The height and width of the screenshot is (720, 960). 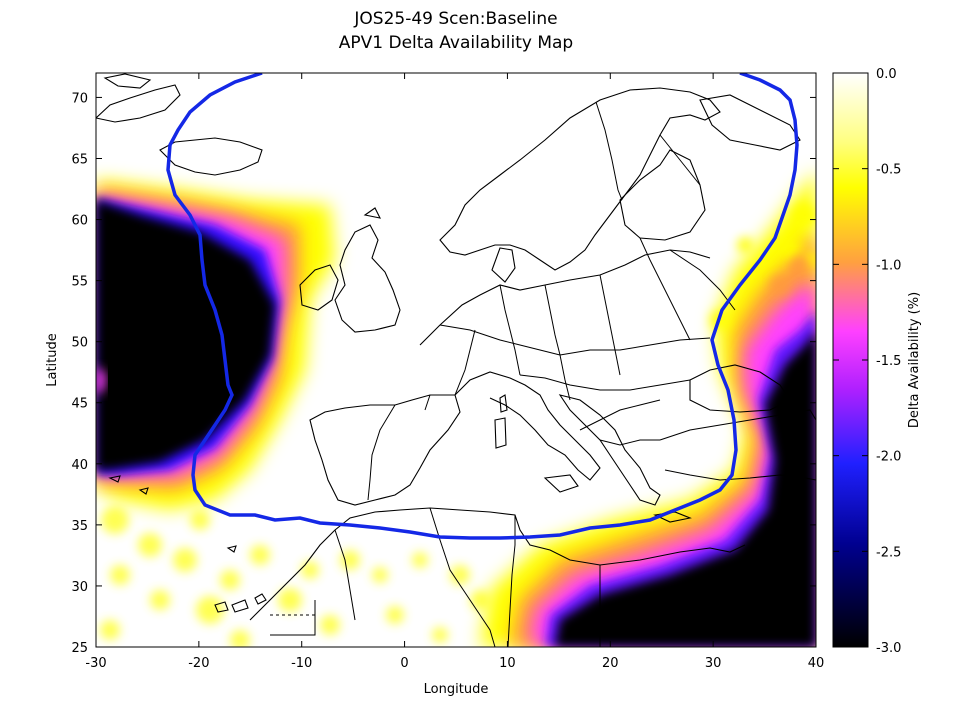 What do you see at coordinates (79, 526) in the screenshot?
I see `y-tick-label: 35` at bounding box center [79, 526].